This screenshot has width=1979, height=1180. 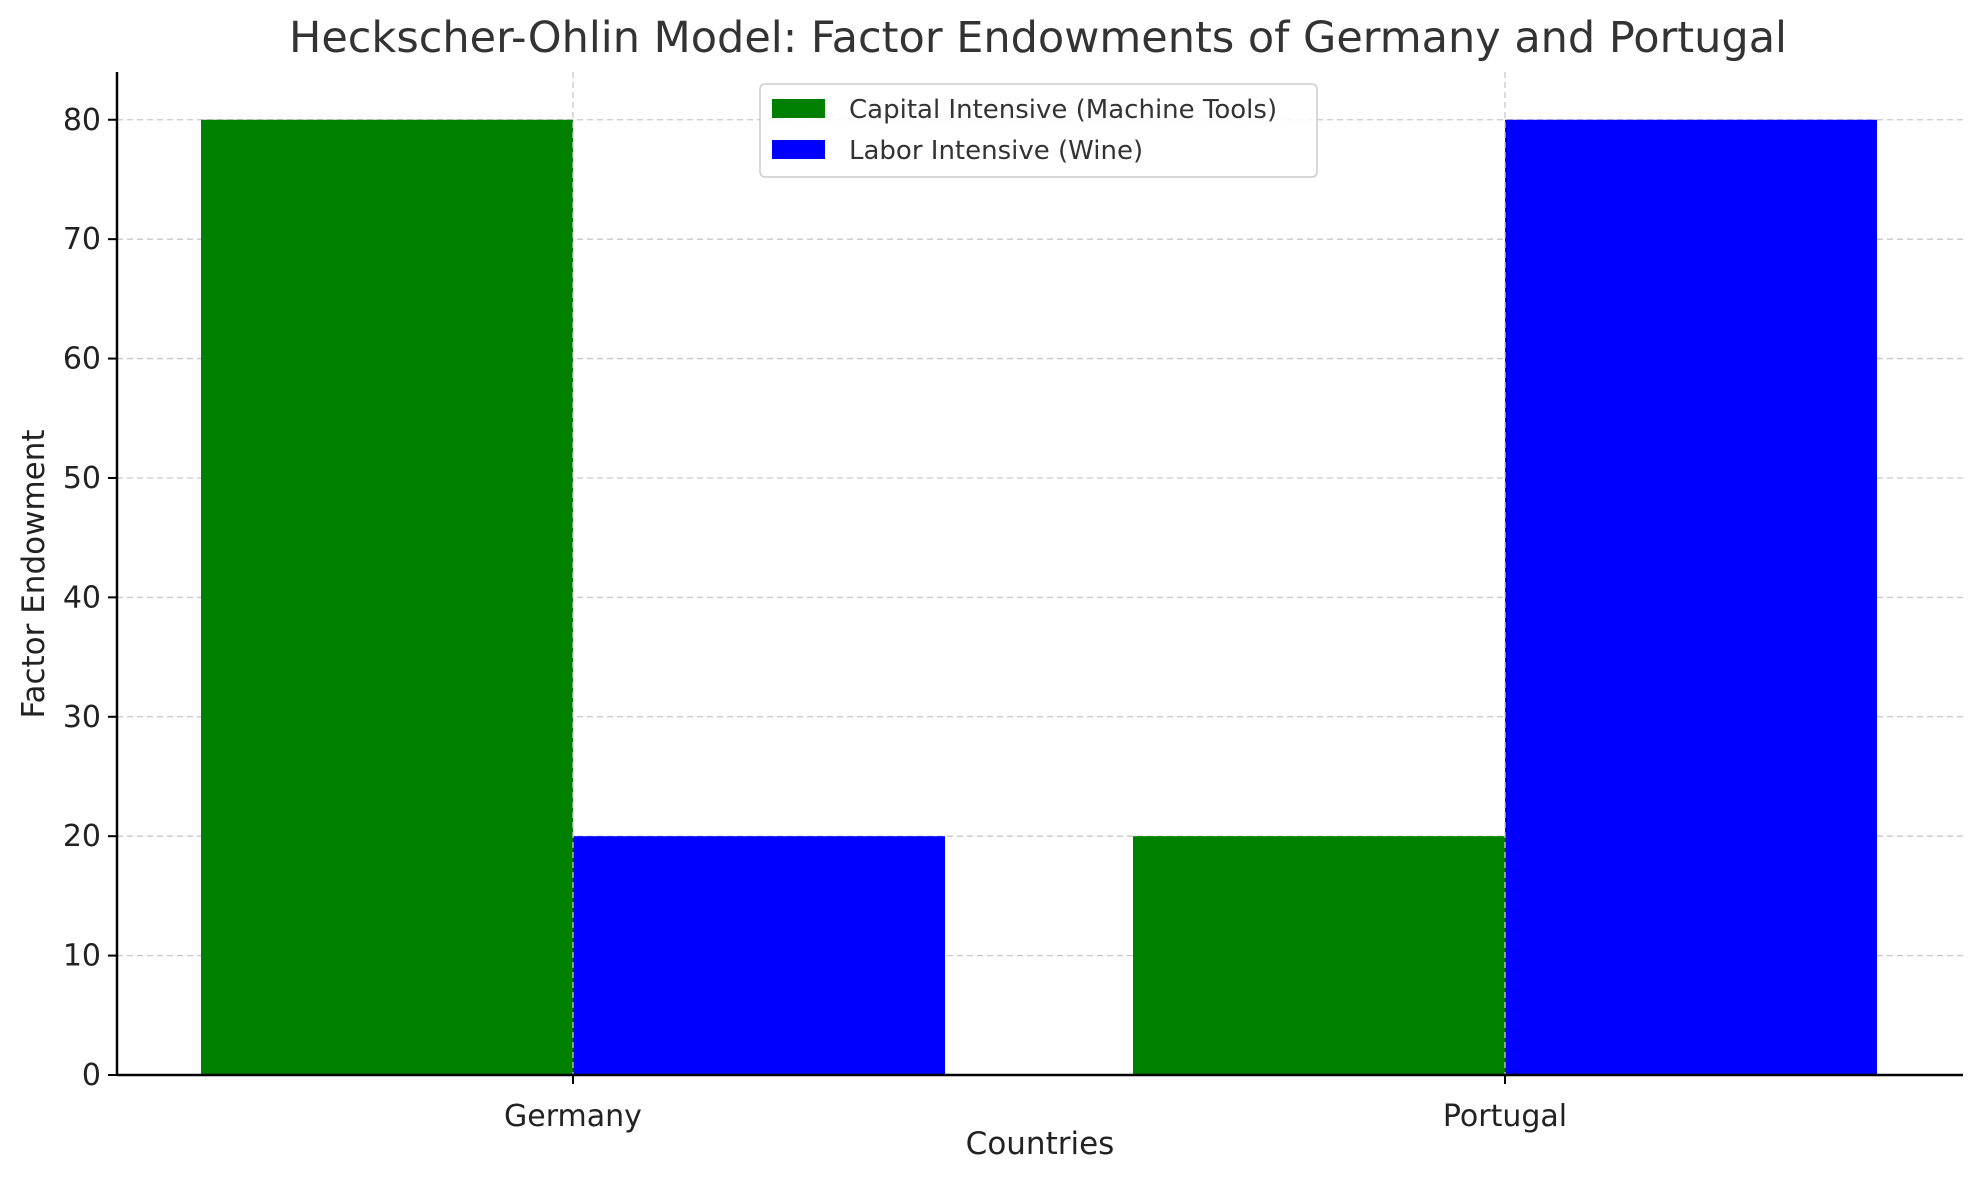 What do you see at coordinates (91, 1075) in the screenshot?
I see `y-tick-label: 0` at bounding box center [91, 1075].